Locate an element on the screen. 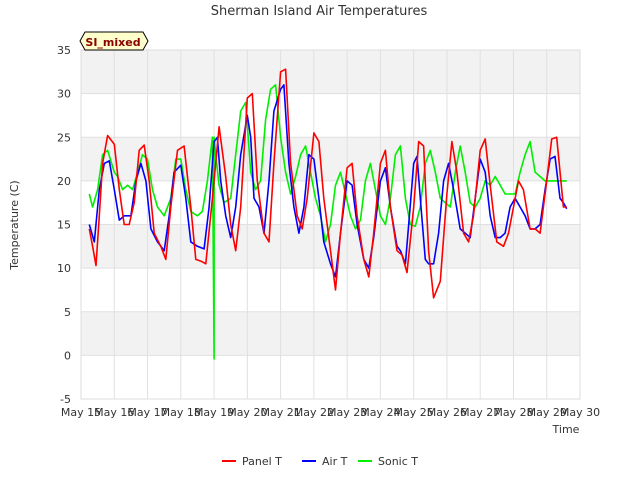 The image size is (640, 480). y-axis-ticks: -5 0 5 10 15 20 25 30 35 is located at coordinates (64, 225).